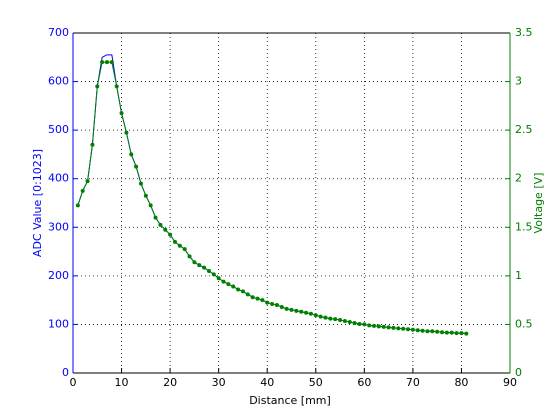 The image size is (560, 420). I want to click on x-tick-label: 90, so click(510, 382).